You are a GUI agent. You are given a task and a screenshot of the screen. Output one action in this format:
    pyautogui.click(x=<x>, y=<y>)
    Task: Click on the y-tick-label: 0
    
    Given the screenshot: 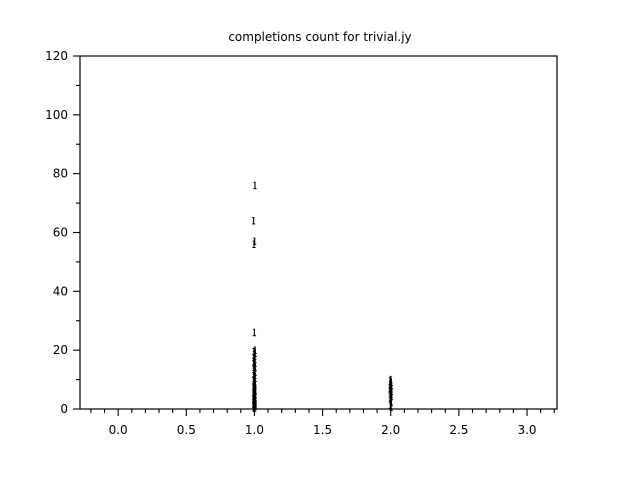 What is the action you would take?
    pyautogui.click(x=64, y=409)
    